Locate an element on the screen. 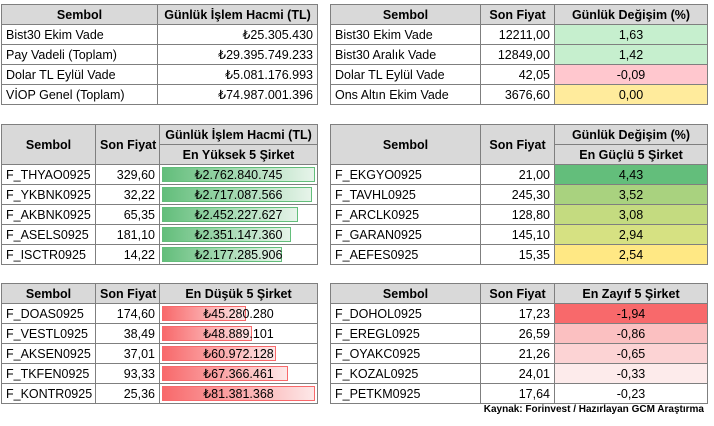  price-cell: 128,80 is located at coordinates (517, 214).